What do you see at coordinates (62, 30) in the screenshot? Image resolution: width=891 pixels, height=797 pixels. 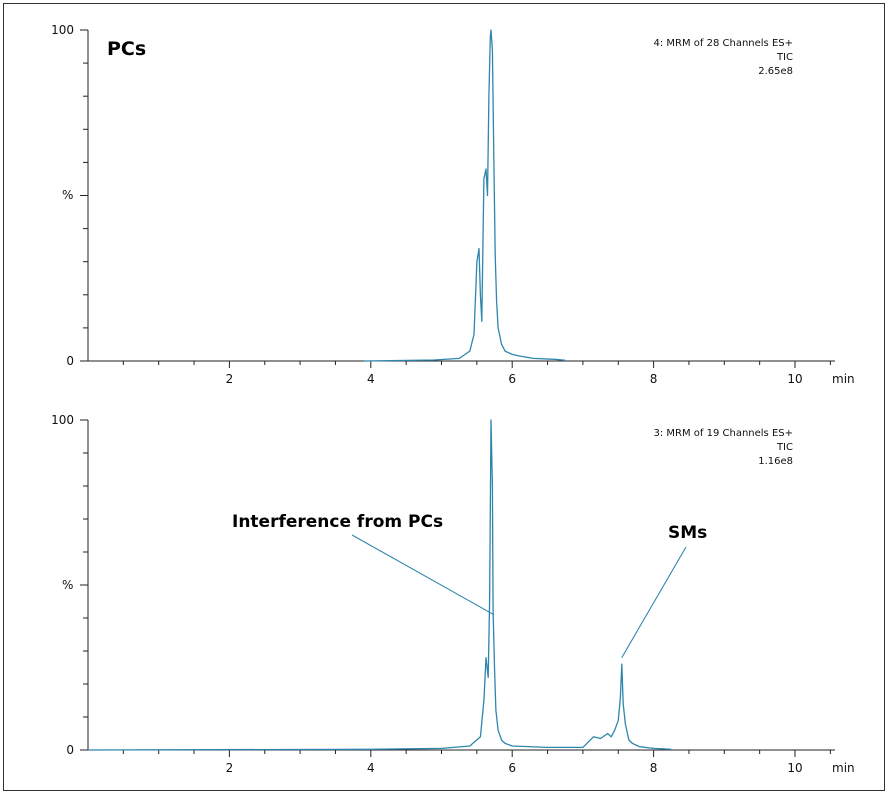 I see `panel-1-y-tick-label: 100` at bounding box center [62, 30].